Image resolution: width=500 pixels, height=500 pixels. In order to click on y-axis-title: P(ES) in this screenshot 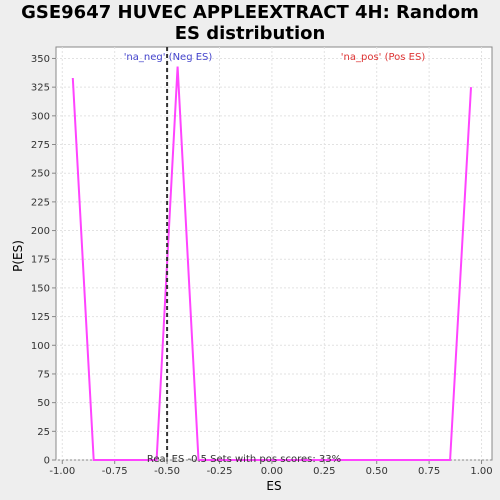, I will do `click(18, 256)`.